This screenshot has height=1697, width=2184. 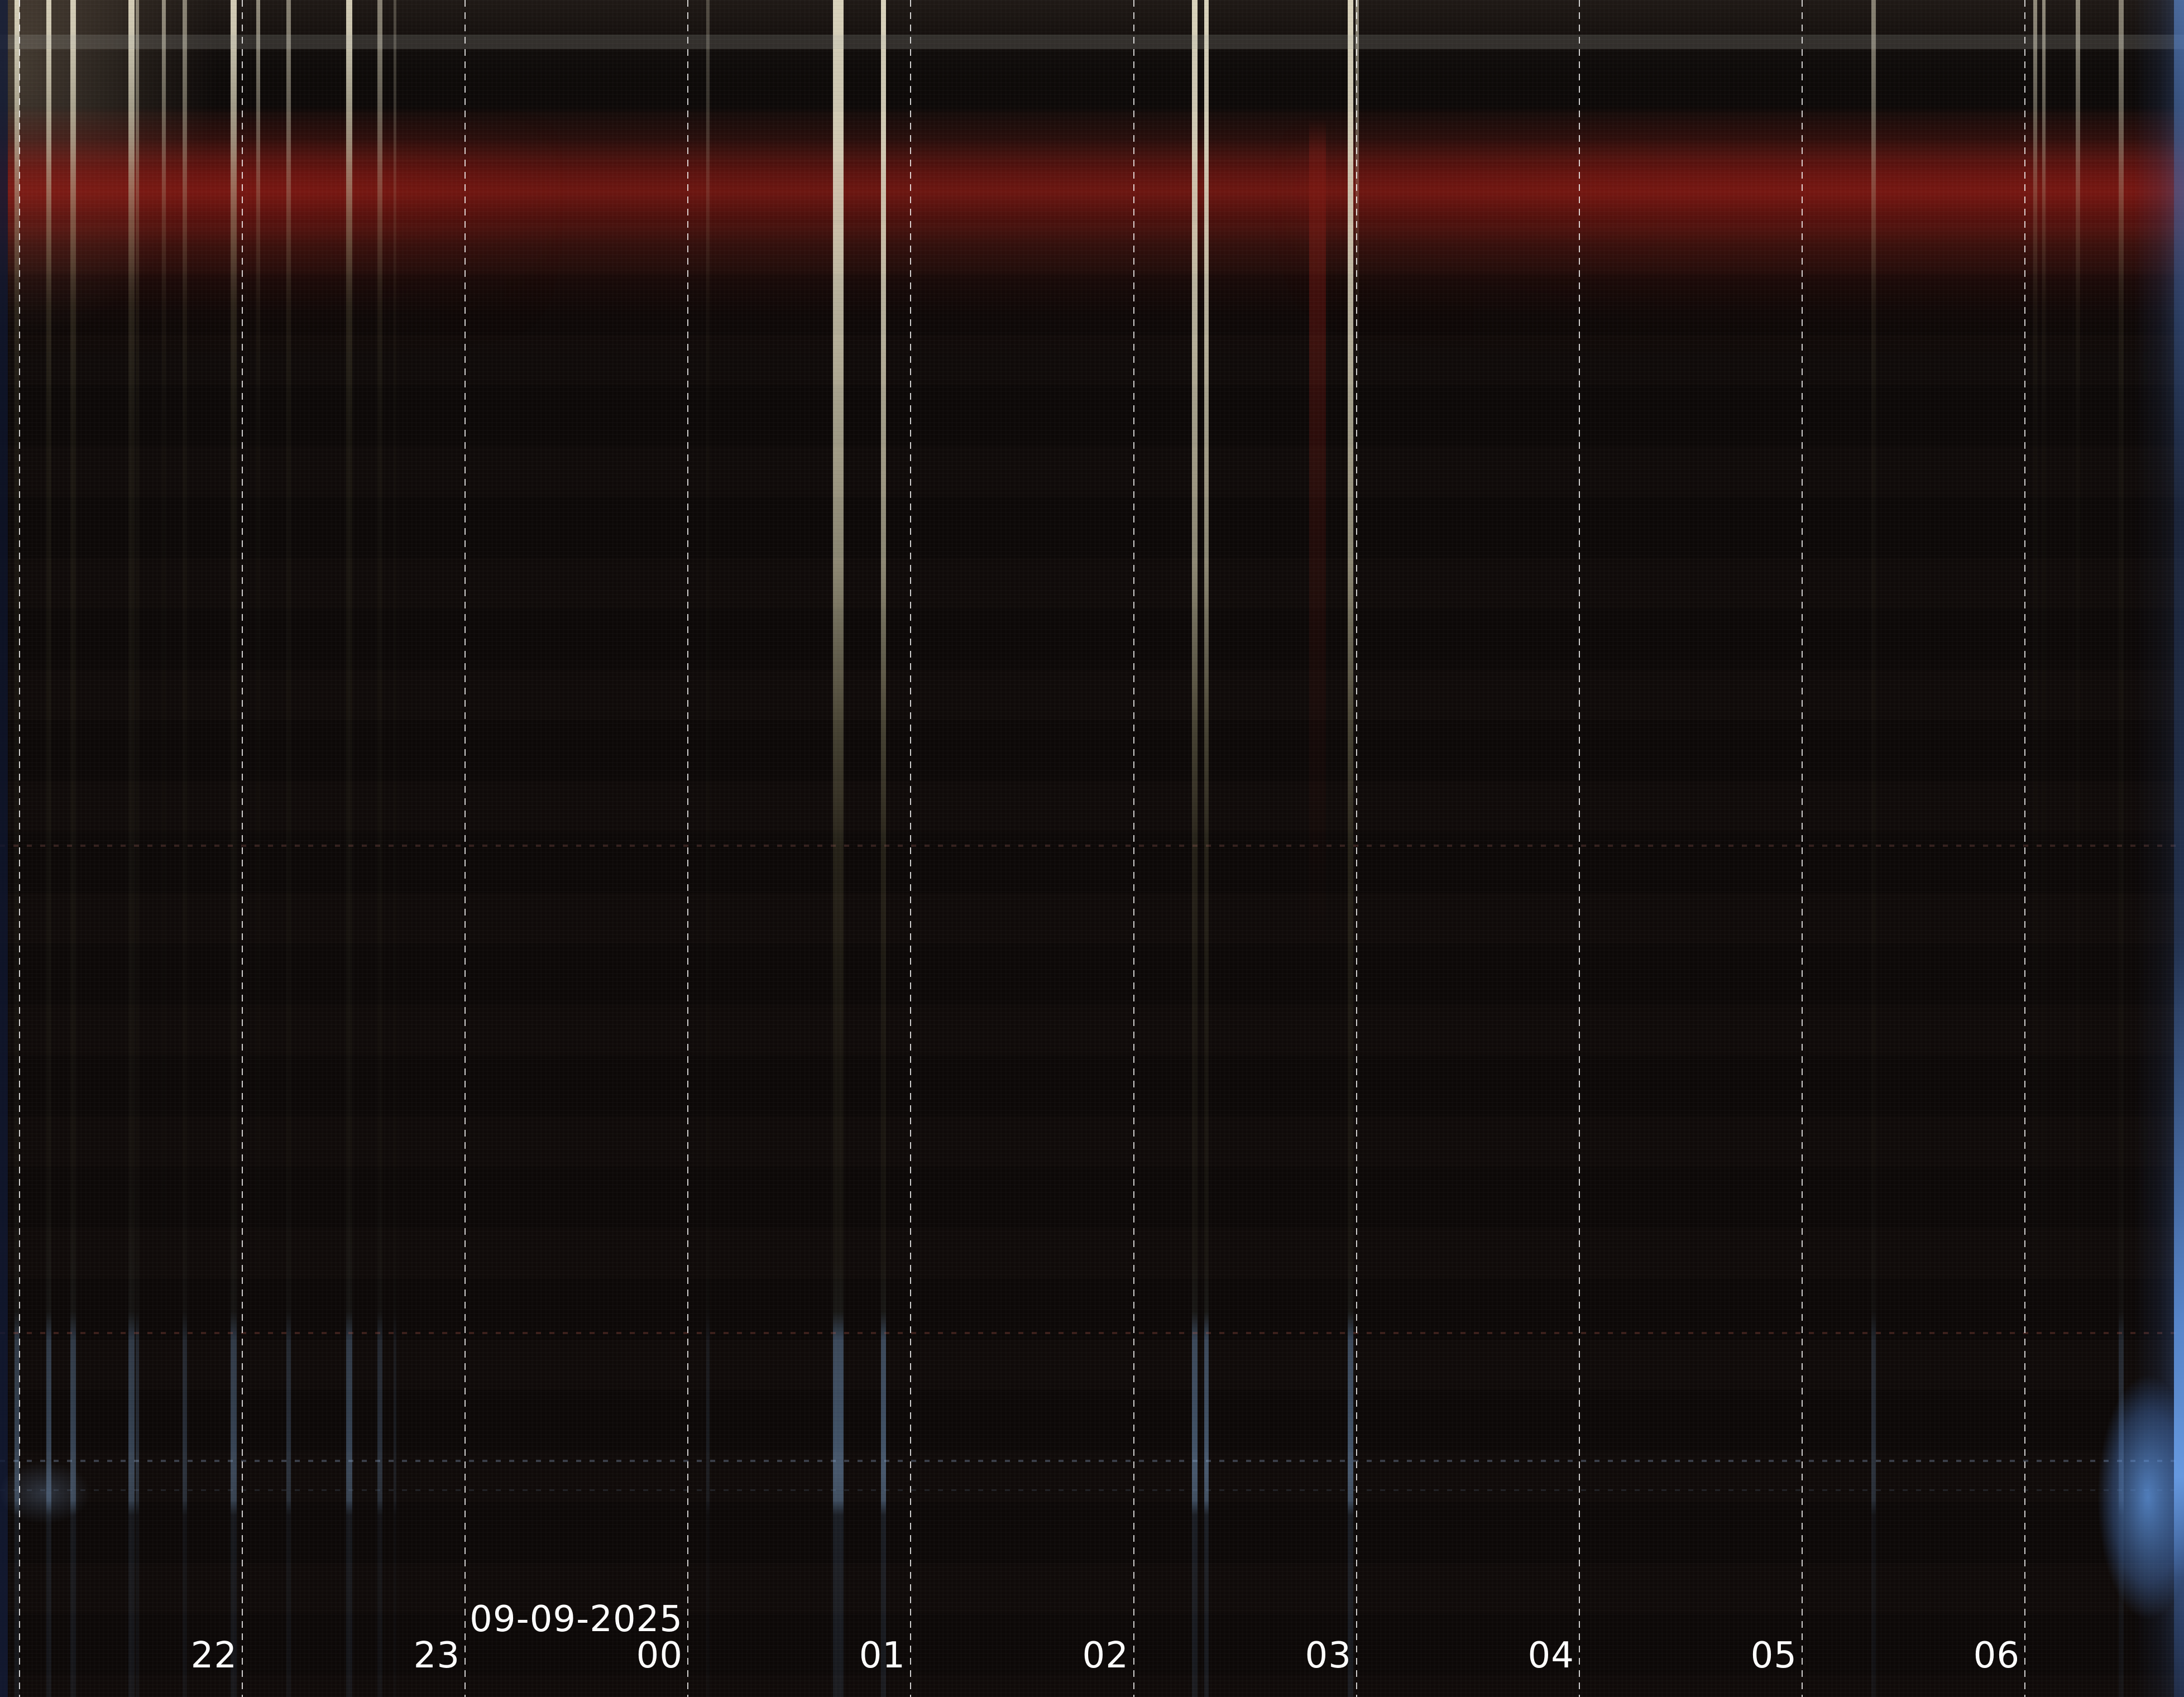 I want to click on axis-tick-label: 22, so click(x=214, y=1655).